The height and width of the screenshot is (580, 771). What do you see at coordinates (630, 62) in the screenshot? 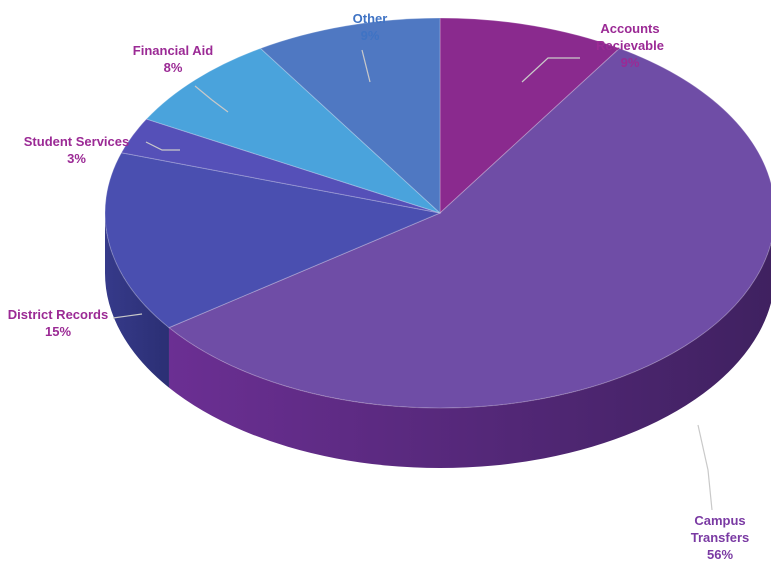
I see `label-accounts-recievable-pct: 9%` at bounding box center [630, 62].